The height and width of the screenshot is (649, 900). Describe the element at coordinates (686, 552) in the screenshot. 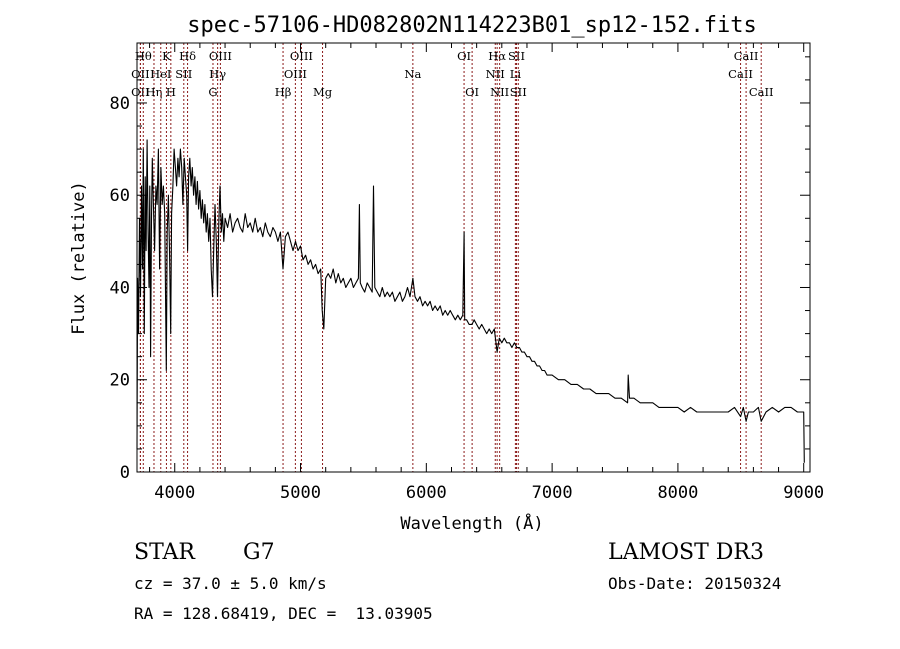

I see `survey-name: LAMOST DR3` at that location.